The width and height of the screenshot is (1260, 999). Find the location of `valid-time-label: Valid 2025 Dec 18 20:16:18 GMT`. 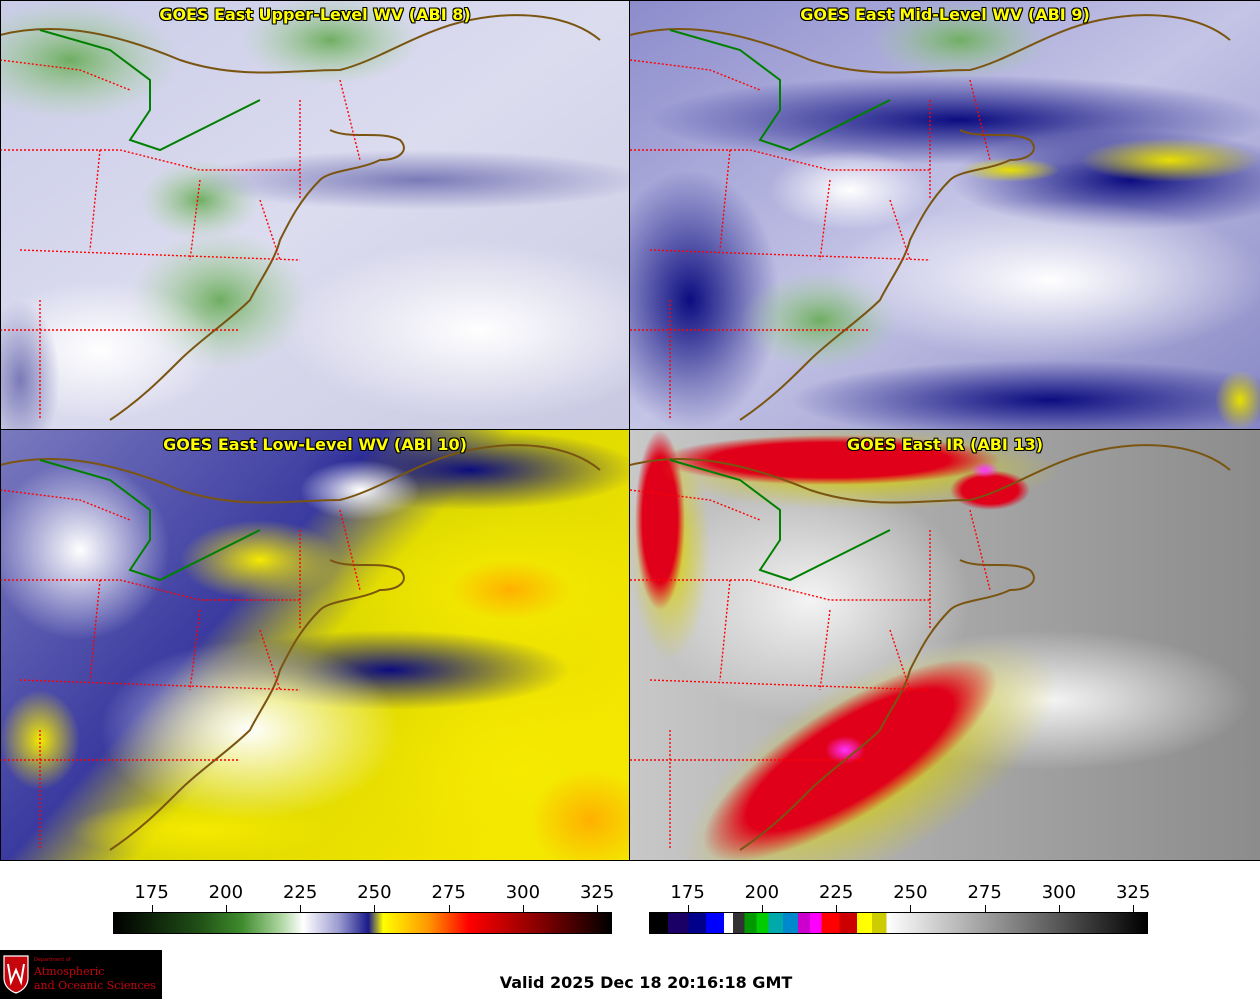

valid-time-label: Valid 2025 Dec 18 20:16:18 GMT is located at coordinates (646, 982).